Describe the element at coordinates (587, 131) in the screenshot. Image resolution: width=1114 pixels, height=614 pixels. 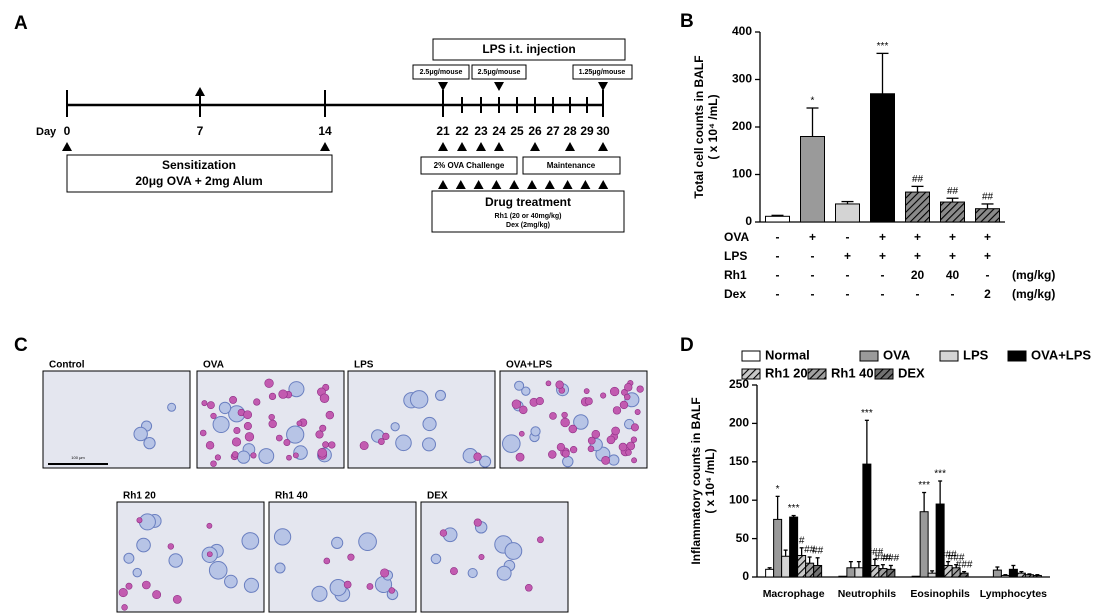
I see `day: 29` at that location.